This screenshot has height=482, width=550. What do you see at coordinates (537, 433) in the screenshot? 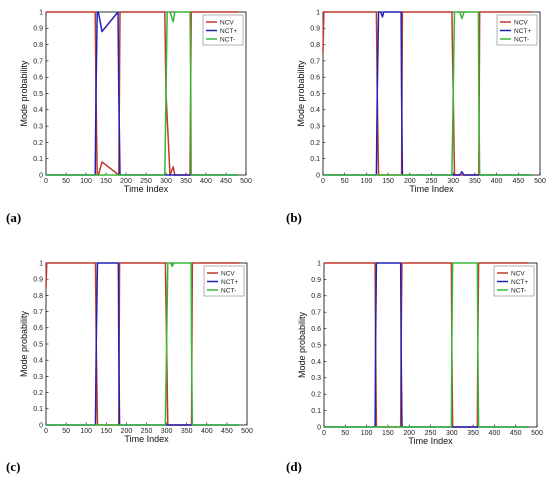
I see `x-tick-label-d-10: 500` at bounding box center [537, 433].